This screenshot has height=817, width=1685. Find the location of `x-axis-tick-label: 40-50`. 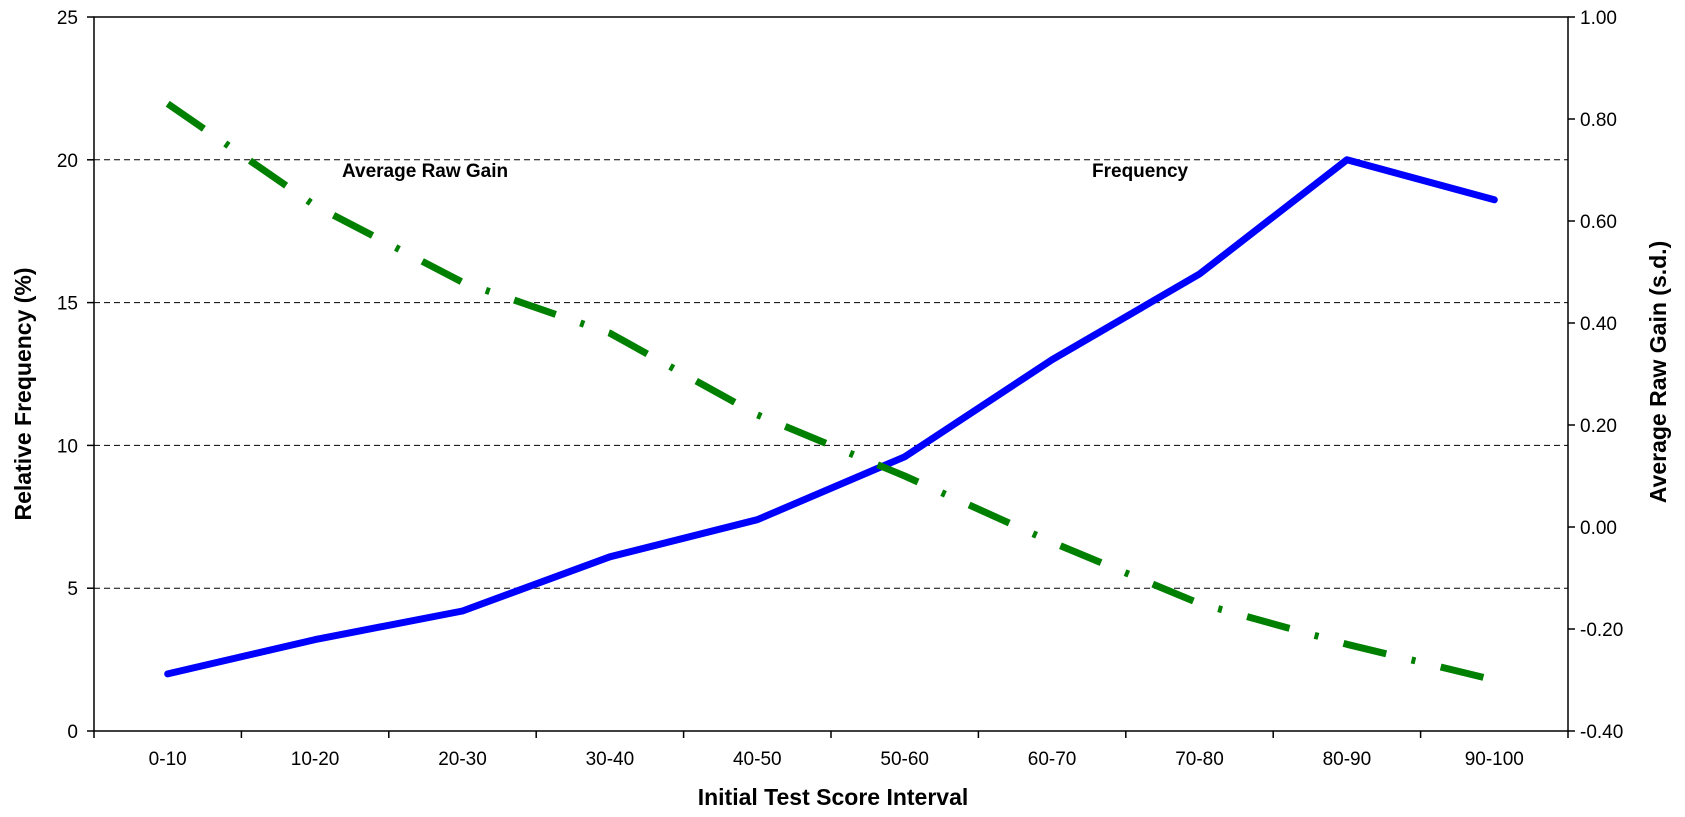

x-axis-tick-label: 40-50 is located at coordinates (757, 759).